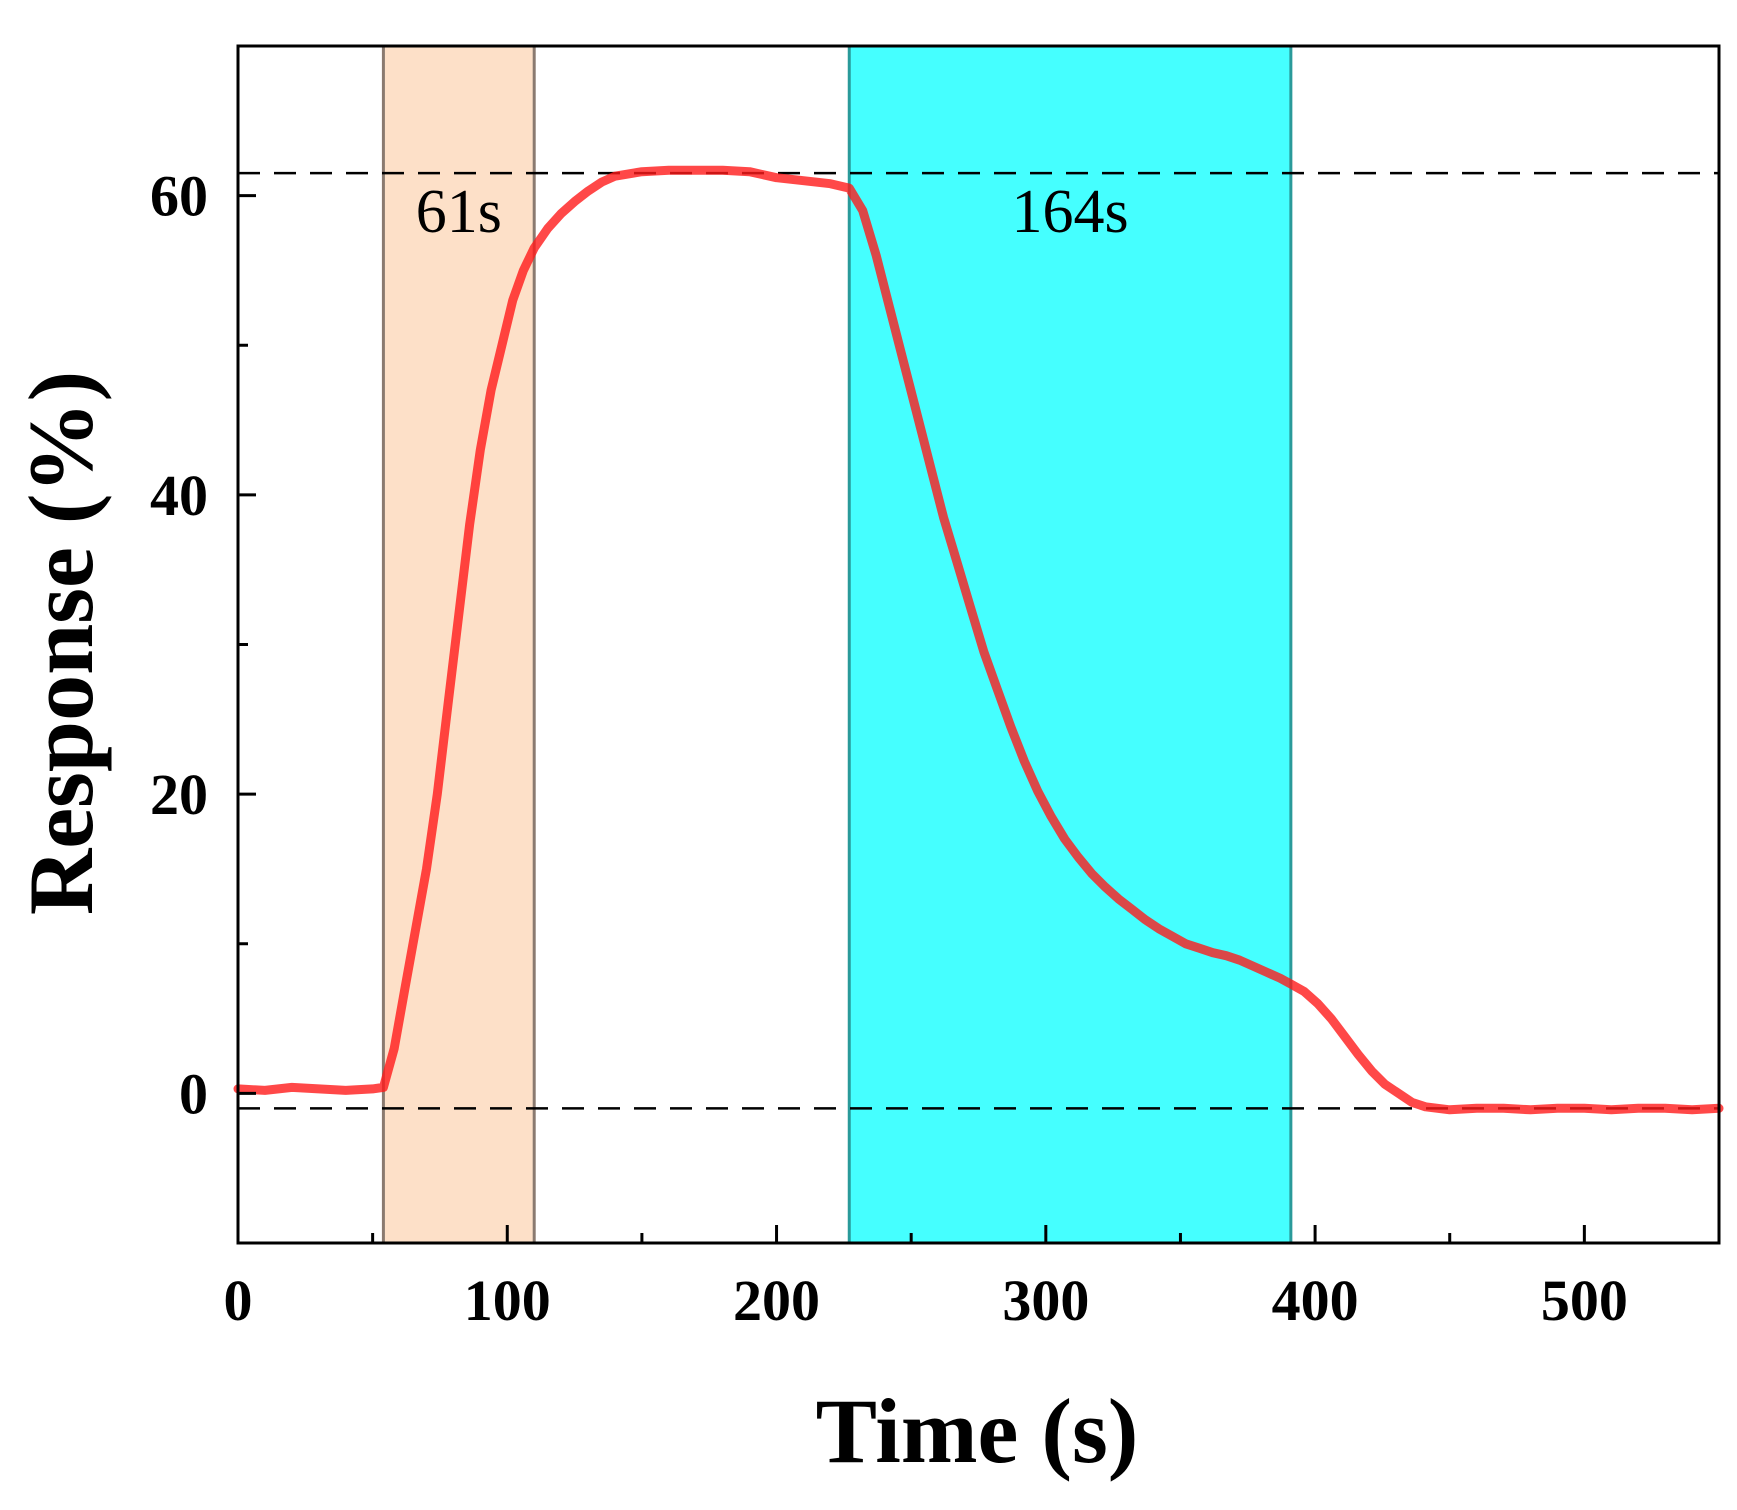 The image size is (1737, 1510). Describe the element at coordinates (61, 643) in the screenshot. I see `y-axis-title: Response (%)` at that location.